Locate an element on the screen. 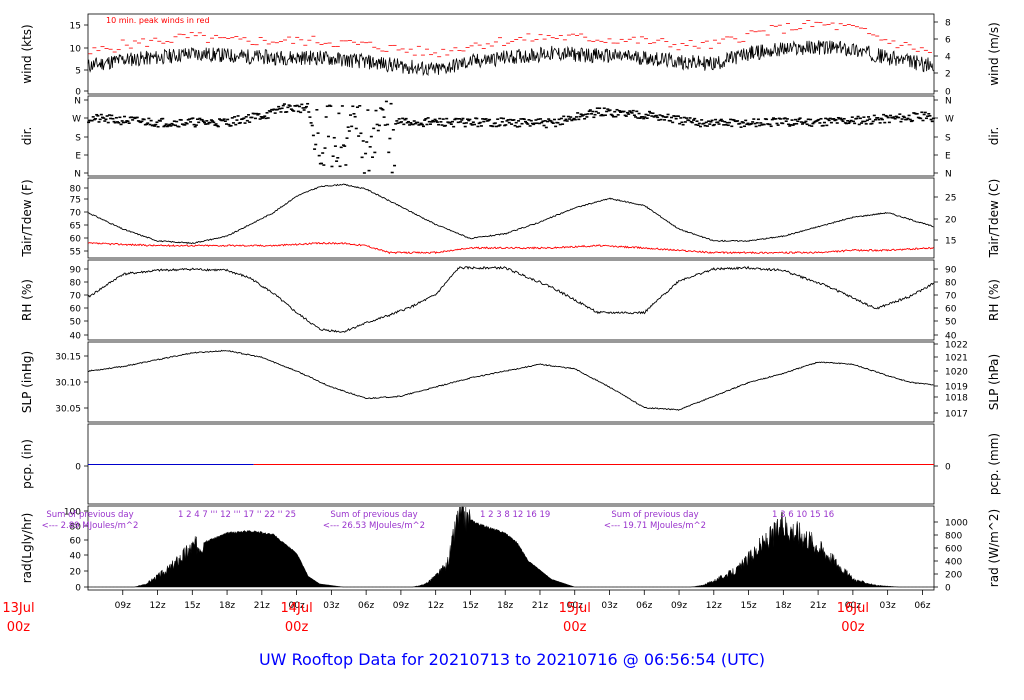 This screenshot has width=1024, height=700. left-tick-label: S is located at coordinates (78, 139).